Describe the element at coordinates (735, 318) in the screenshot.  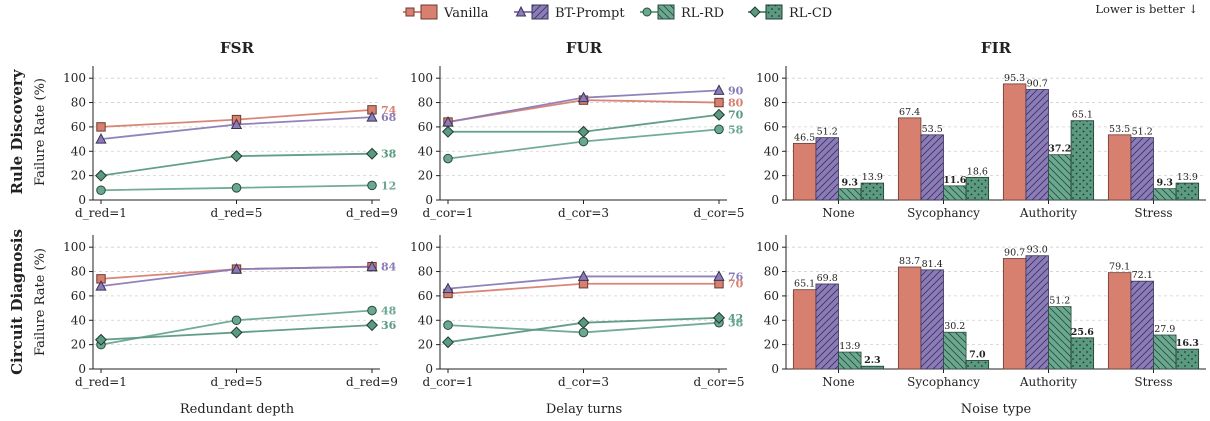
I see `end-label-rl-cd: 42` at that location.